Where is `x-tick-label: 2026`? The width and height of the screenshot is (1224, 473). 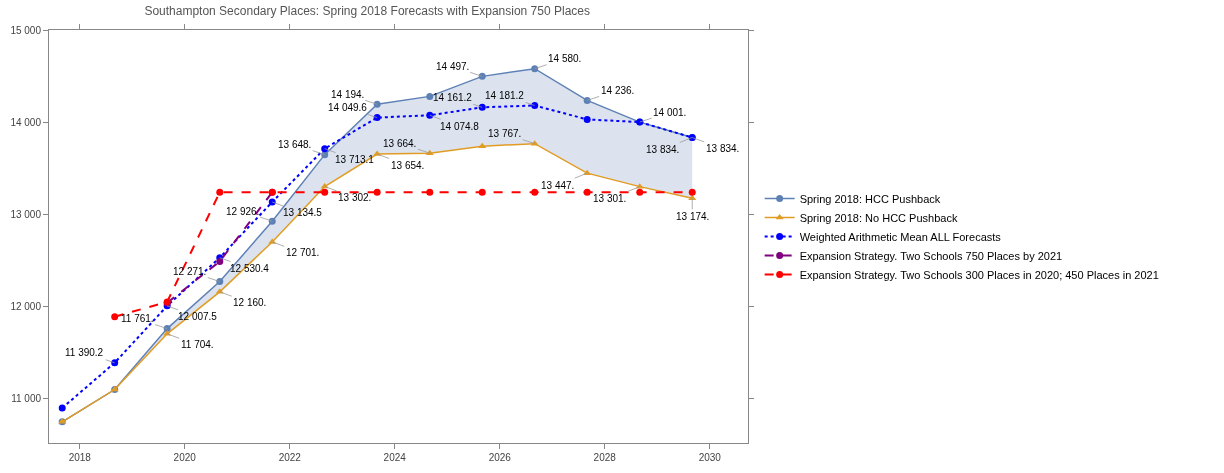 x-tick-label: 2026 is located at coordinates (500, 457).